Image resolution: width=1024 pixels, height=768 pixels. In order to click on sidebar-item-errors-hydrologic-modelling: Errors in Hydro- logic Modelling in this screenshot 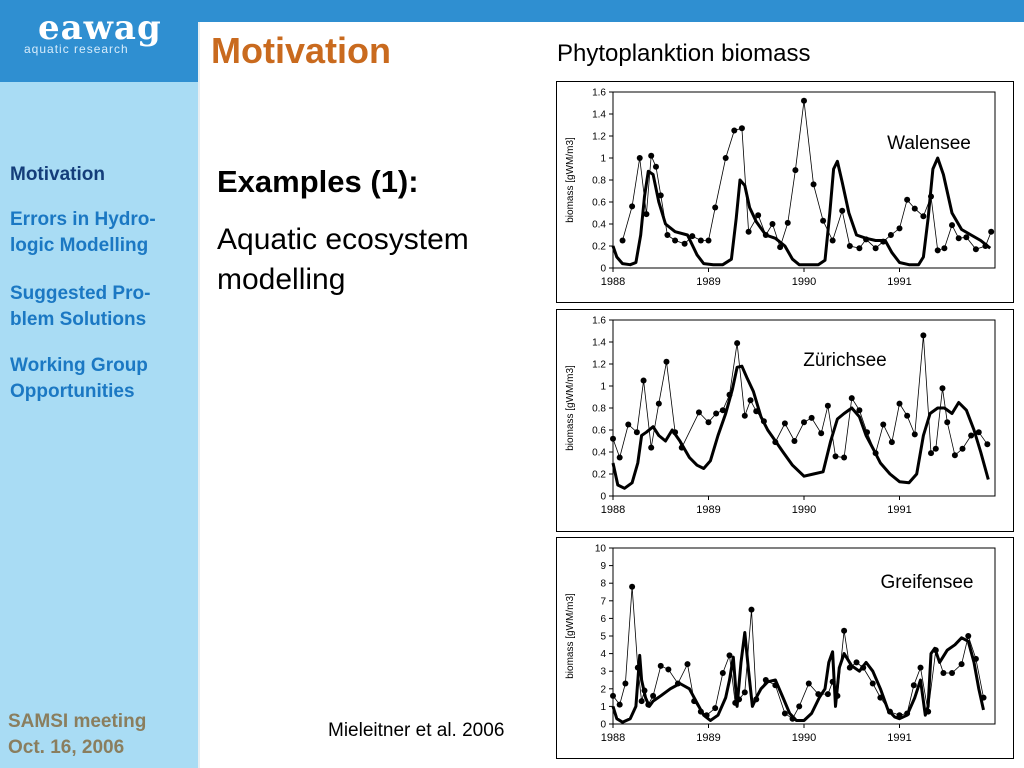, I will do `click(83, 232)`.